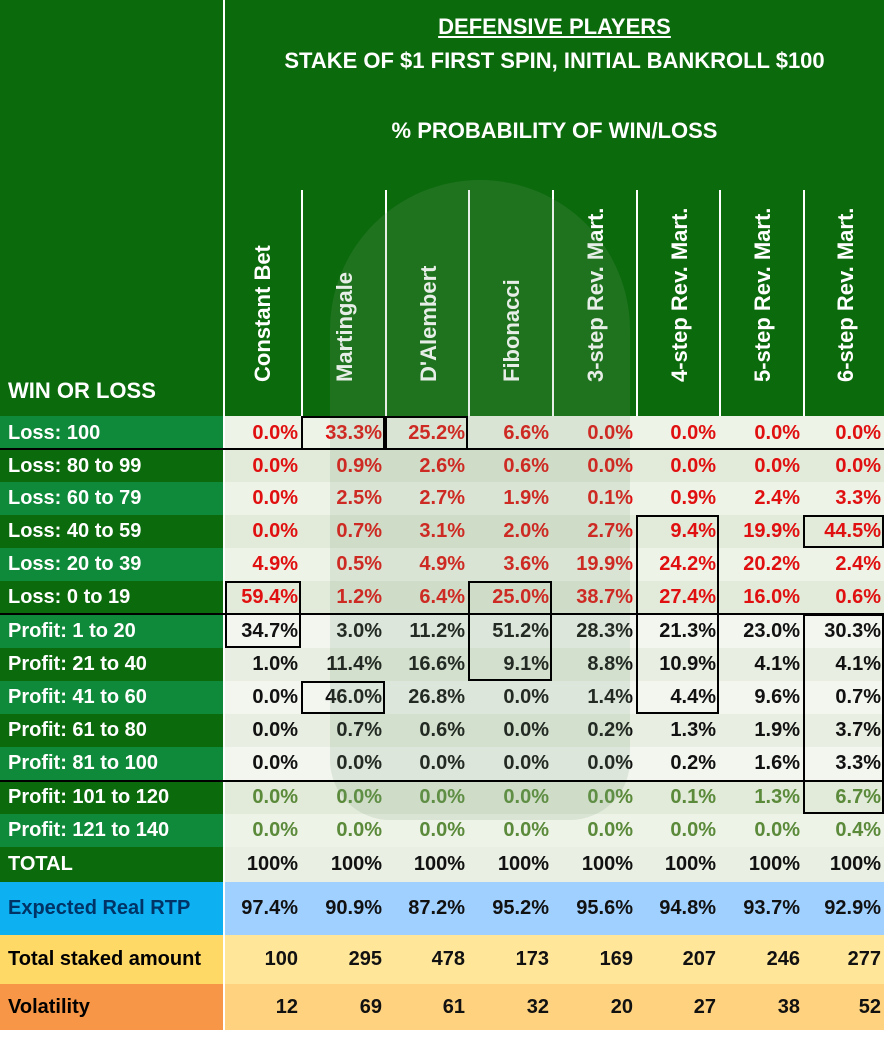 Image resolution: width=884 pixels, height=1038 pixels. What do you see at coordinates (343, 597) in the screenshot?
I see `table-cell: 1.2%` at bounding box center [343, 597].